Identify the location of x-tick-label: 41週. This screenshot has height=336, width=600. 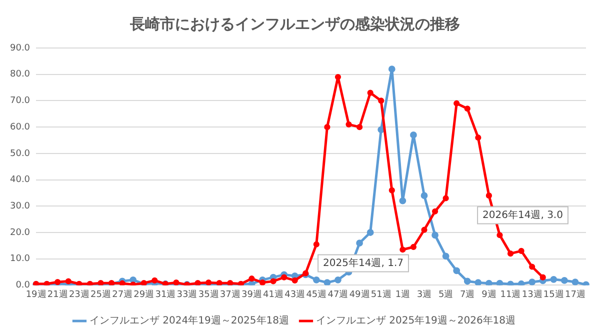
(273, 294).